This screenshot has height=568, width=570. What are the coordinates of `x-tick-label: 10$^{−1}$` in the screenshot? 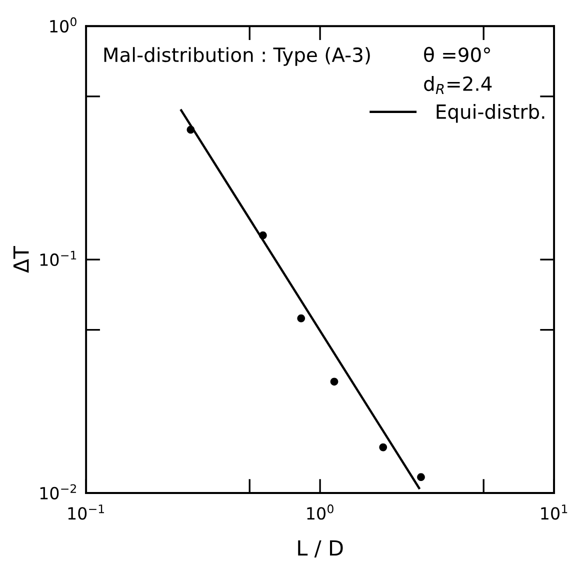 It's located at (86, 512).